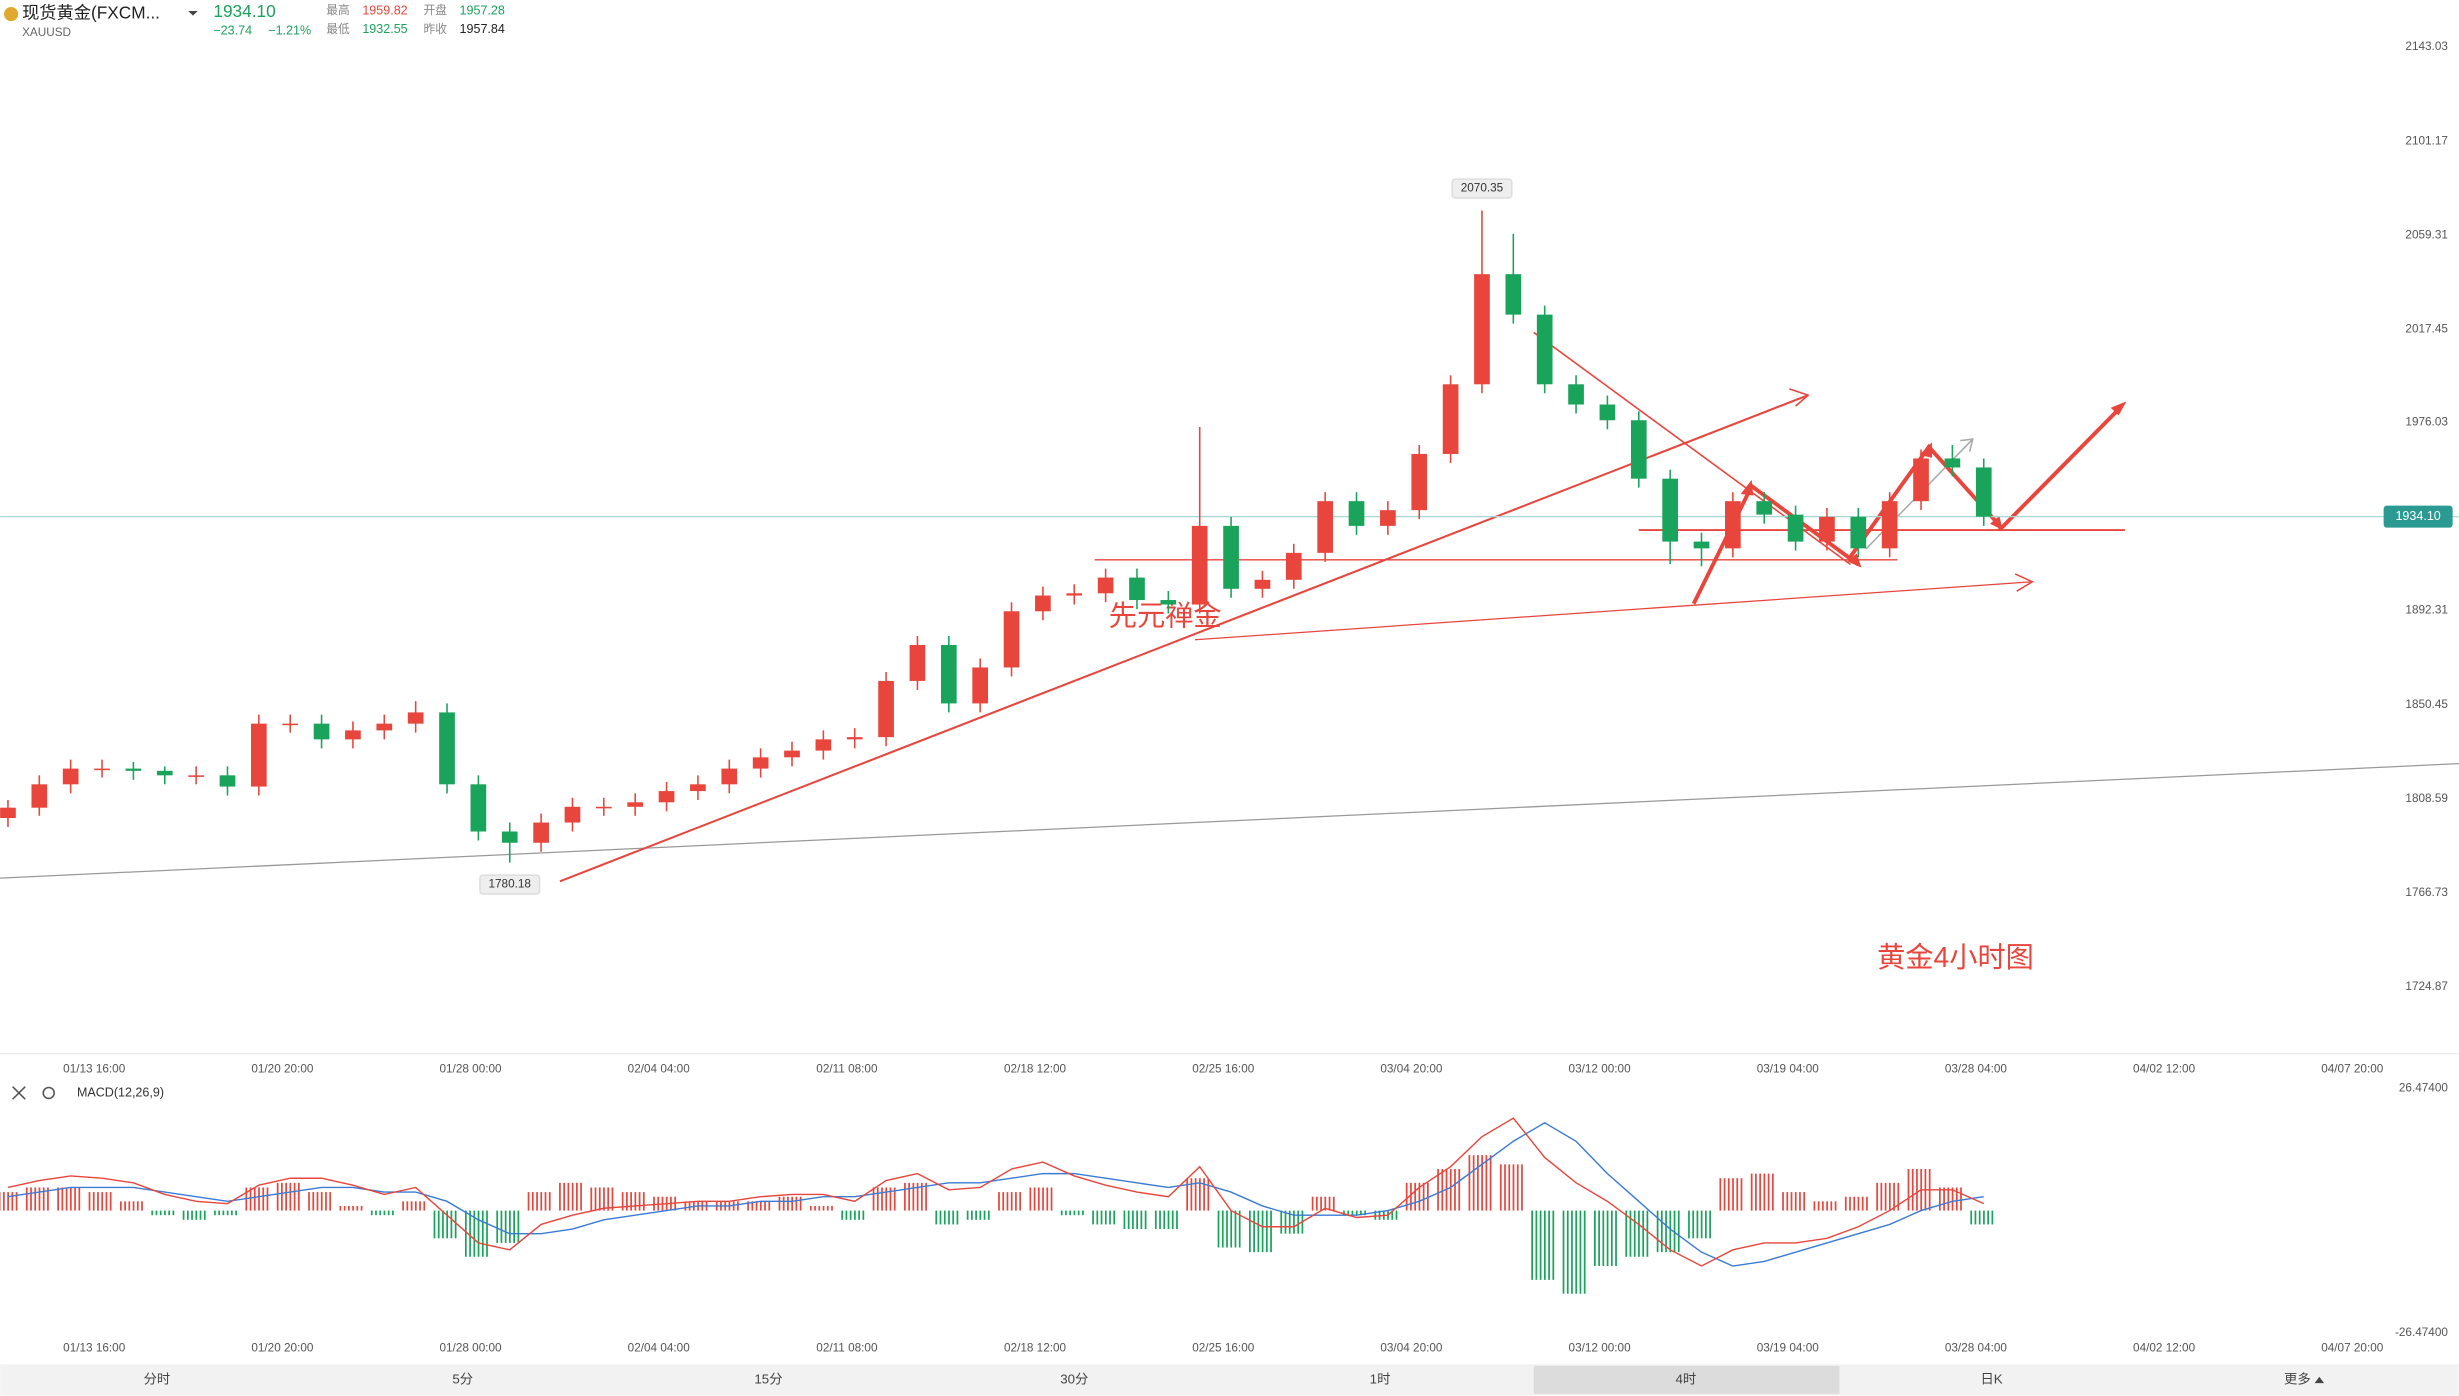 This screenshot has height=1396, width=2459. What do you see at coordinates (1229, 1380) in the screenshot?
I see `tab-bar` at bounding box center [1229, 1380].